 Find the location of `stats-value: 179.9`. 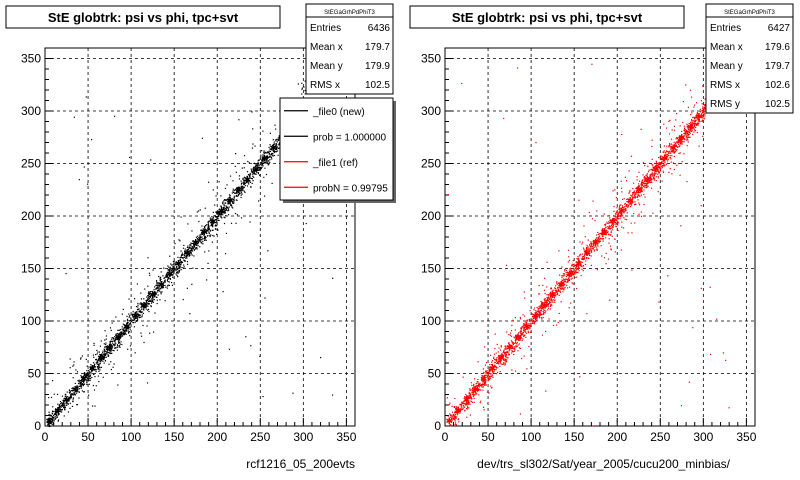

stats-value: 179.9 is located at coordinates (377, 66).